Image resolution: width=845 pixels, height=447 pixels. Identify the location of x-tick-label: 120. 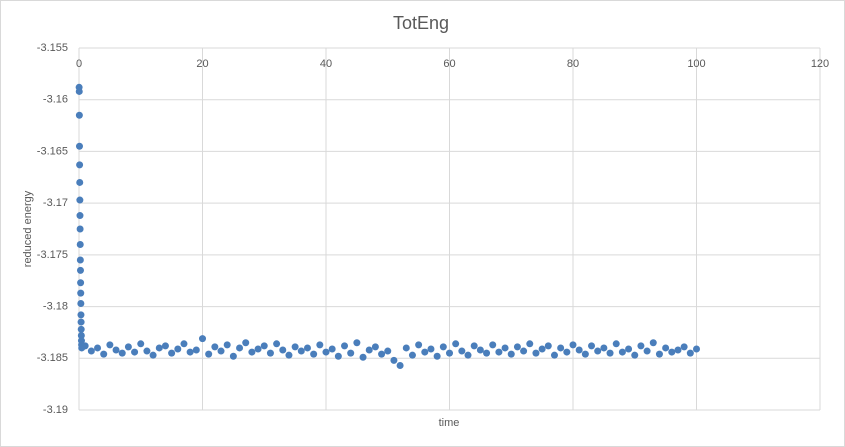
(820, 64).